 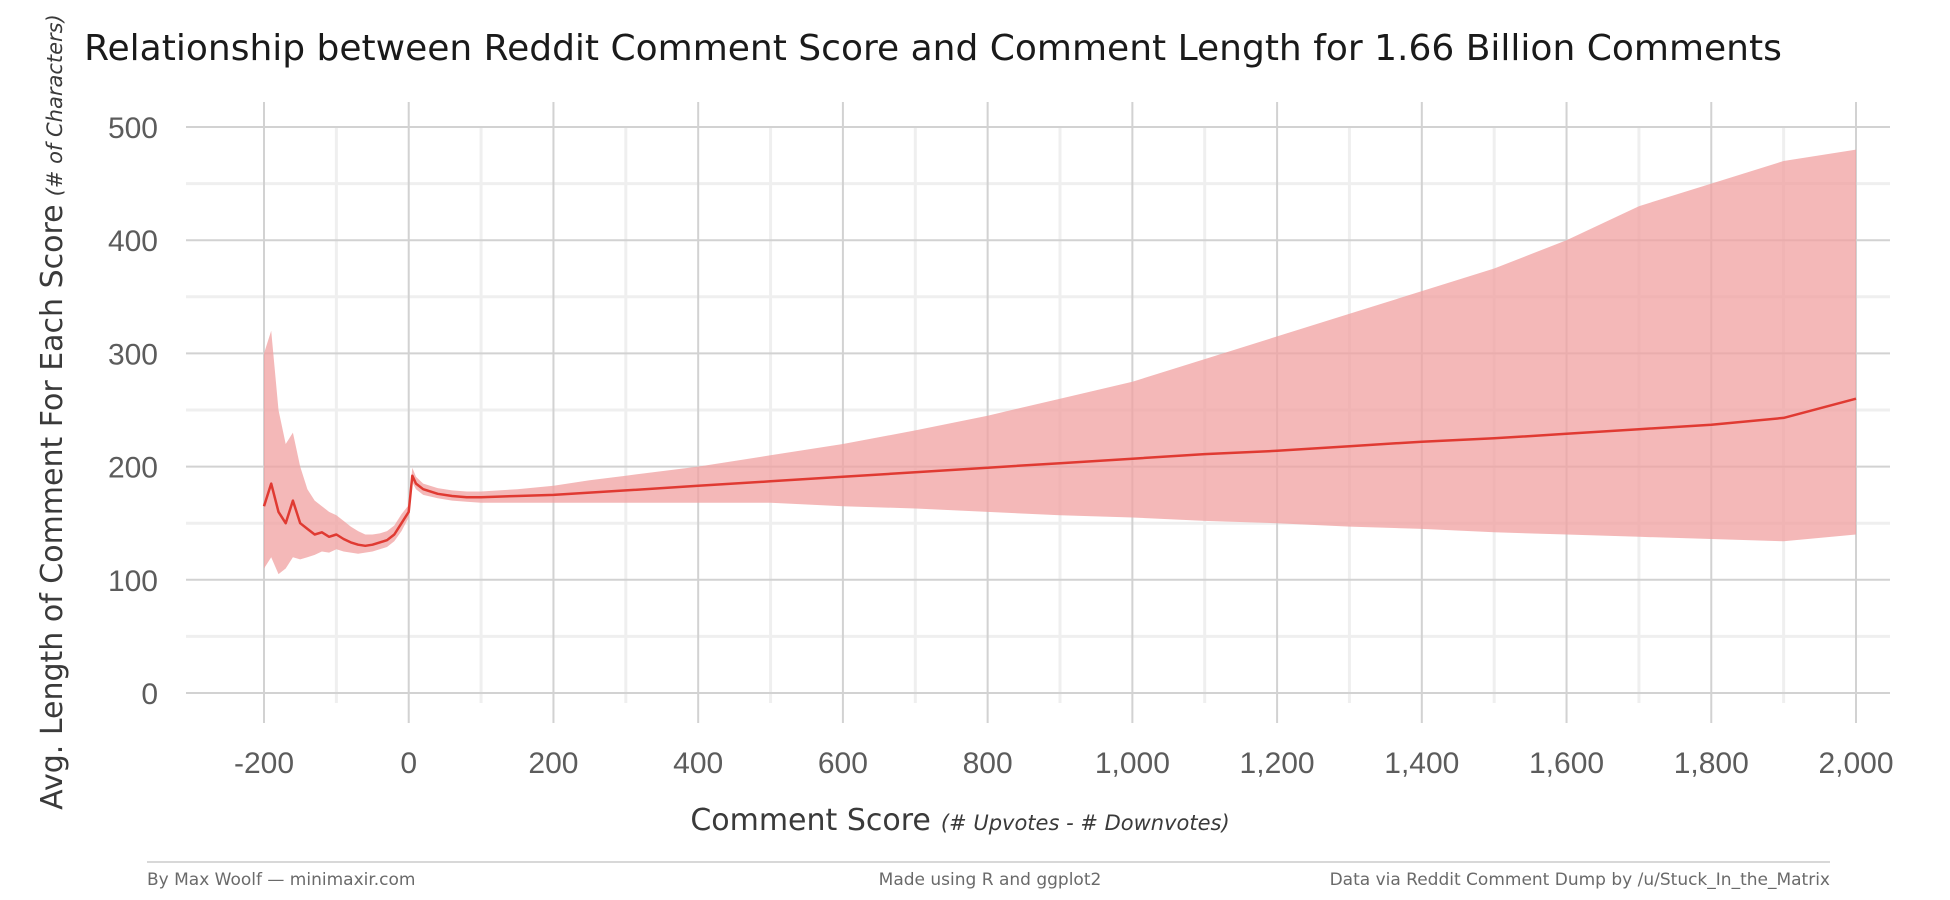 I want to click on x-tick-label: 200, so click(x=553, y=763).